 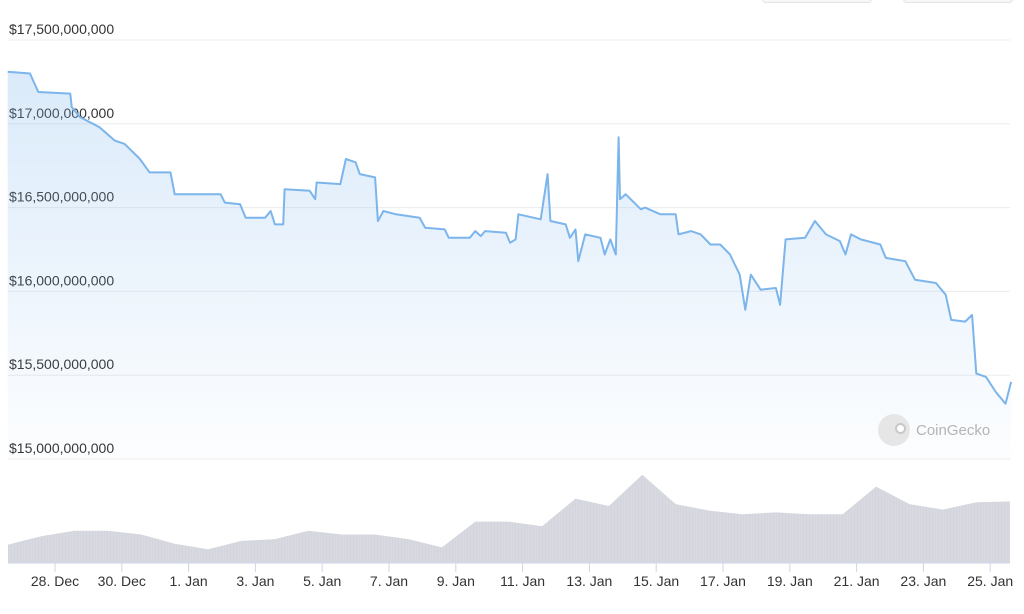 What do you see at coordinates (990, 581) in the screenshot?
I see `x-tick-label: 25. Jan` at bounding box center [990, 581].